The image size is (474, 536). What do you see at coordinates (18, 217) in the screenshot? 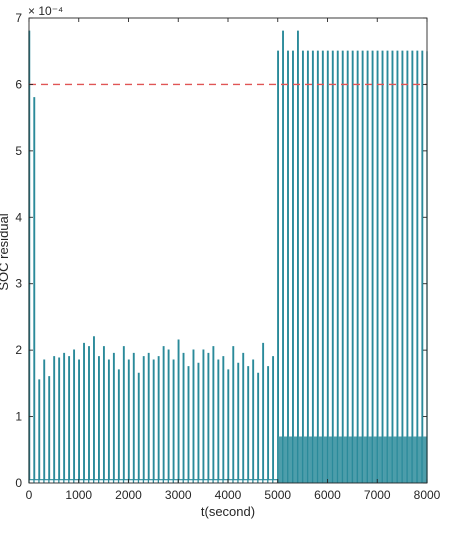
I see `y-tick-label: 4` at bounding box center [18, 217].